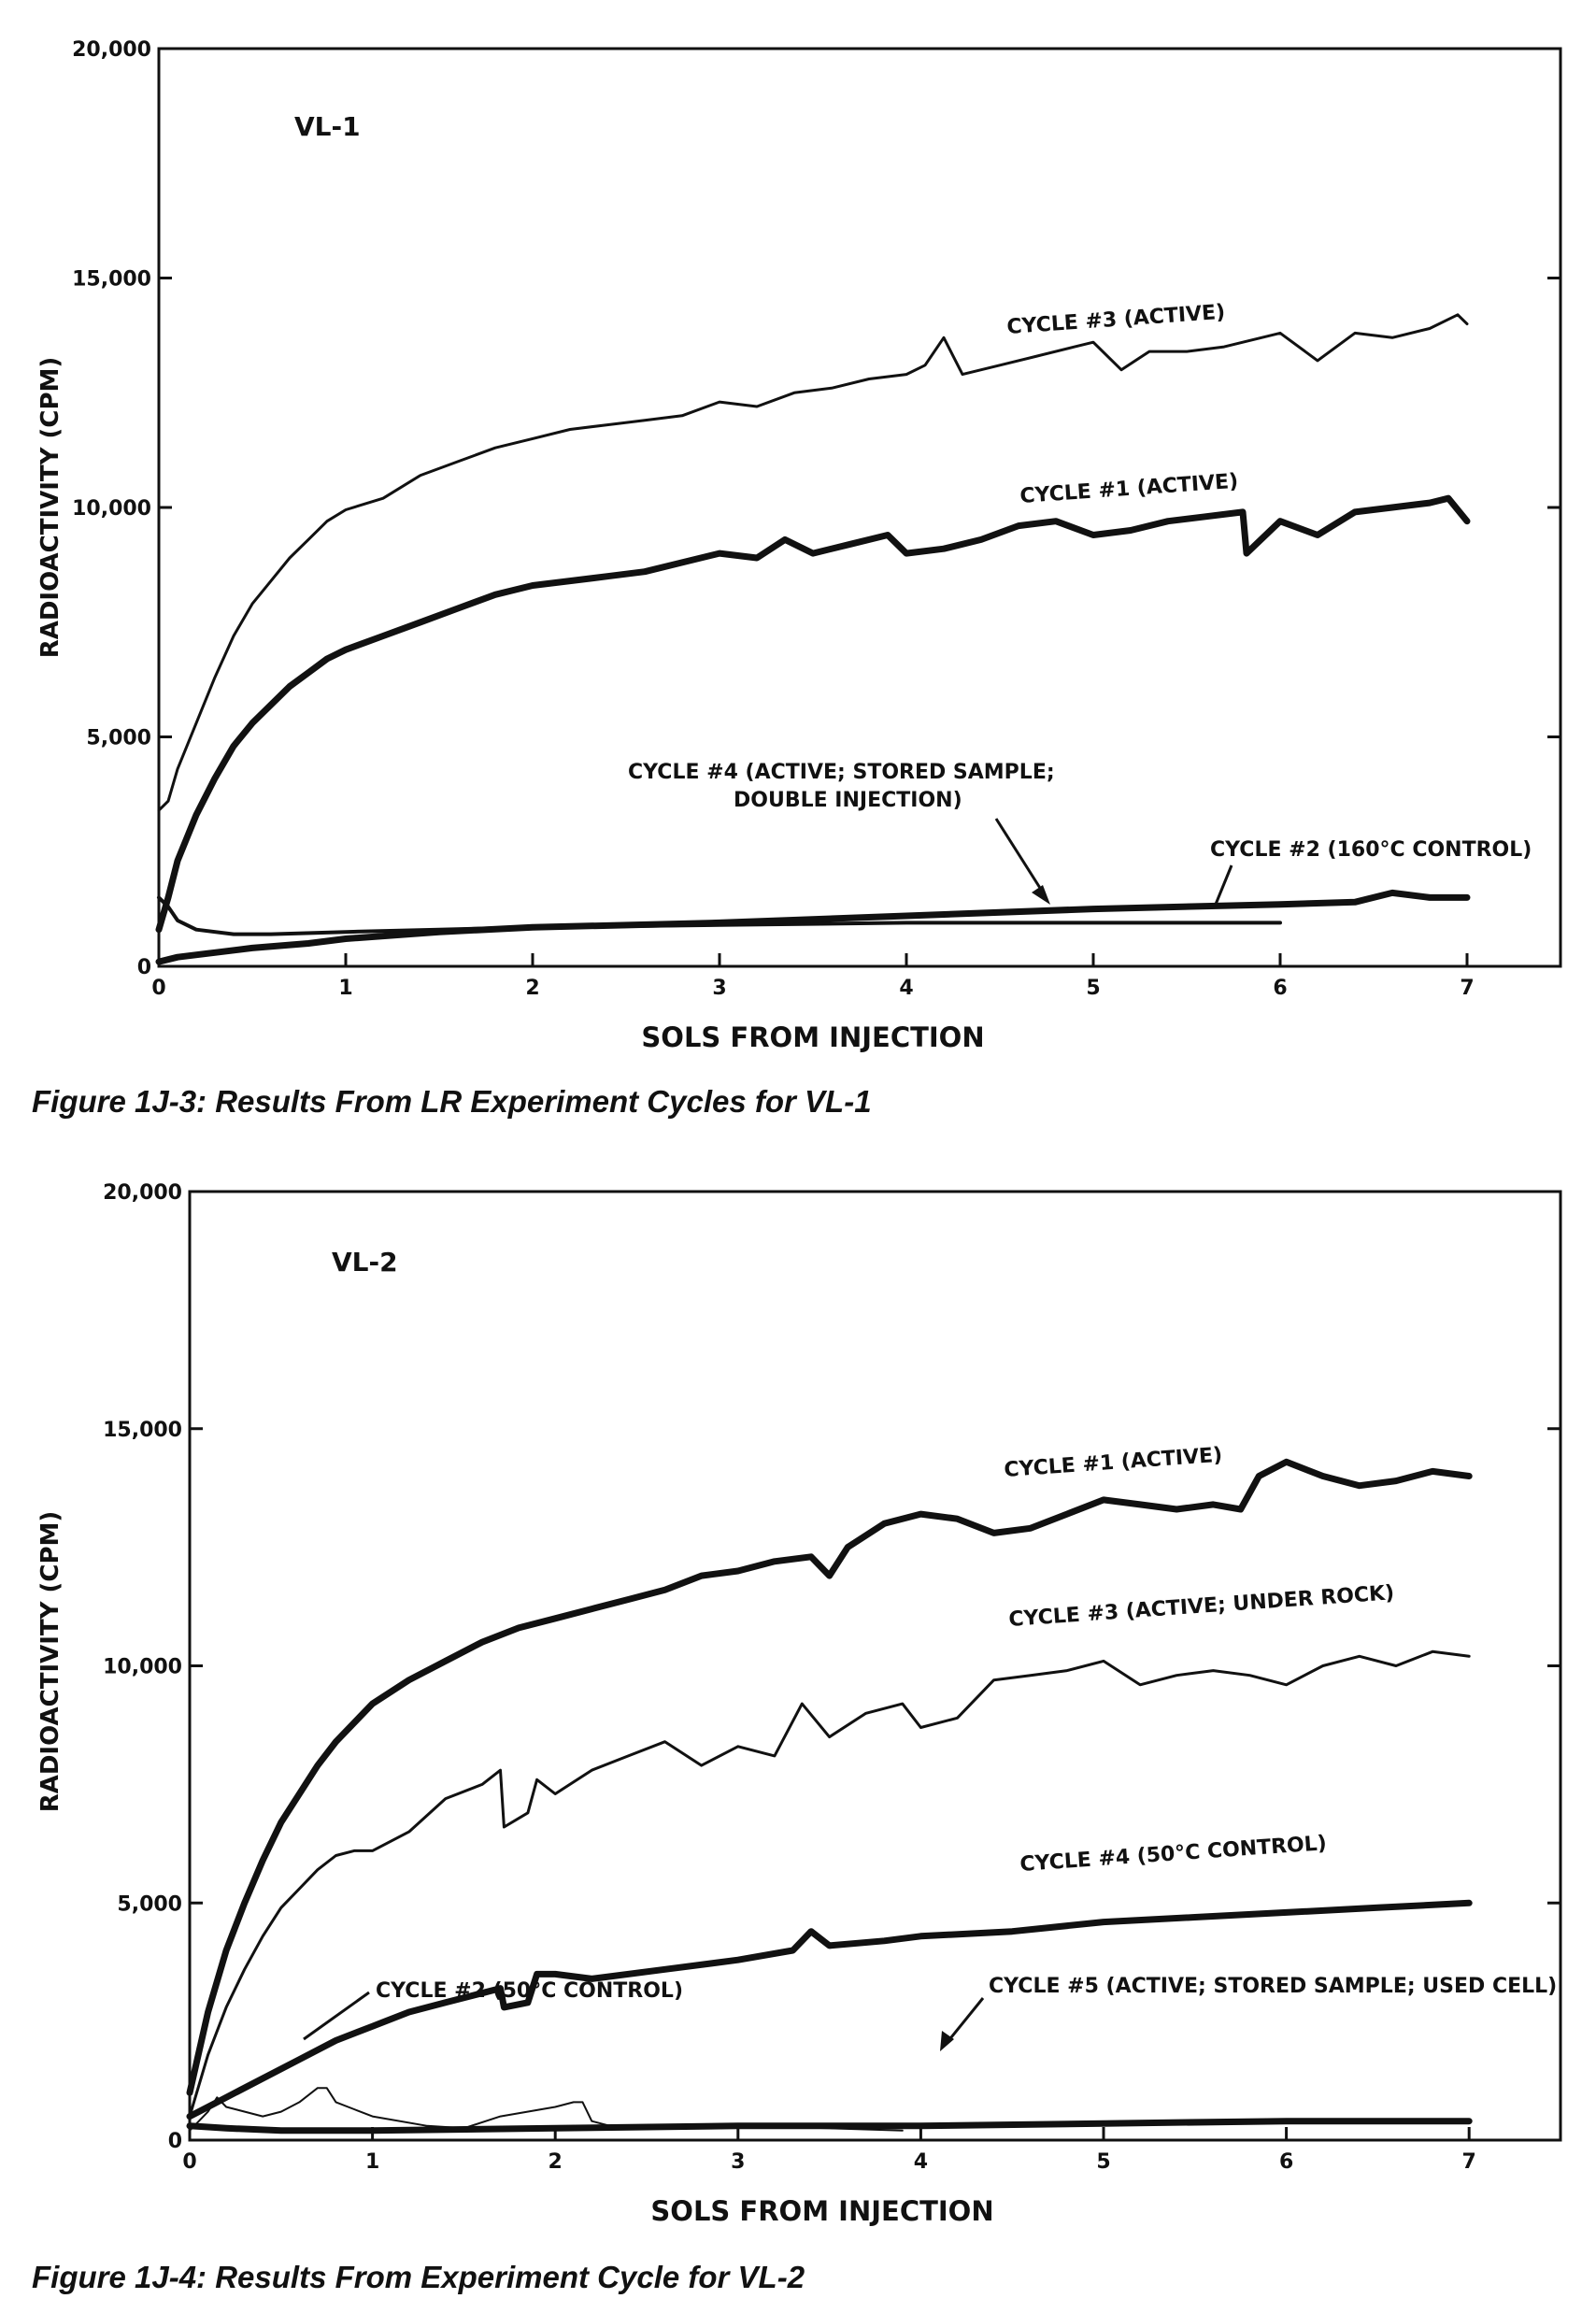 This screenshot has width=1596, height=2313. Describe the element at coordinates (965, 2020) in the screenshot. I see `pointer-arrow-cycle5` at that location.